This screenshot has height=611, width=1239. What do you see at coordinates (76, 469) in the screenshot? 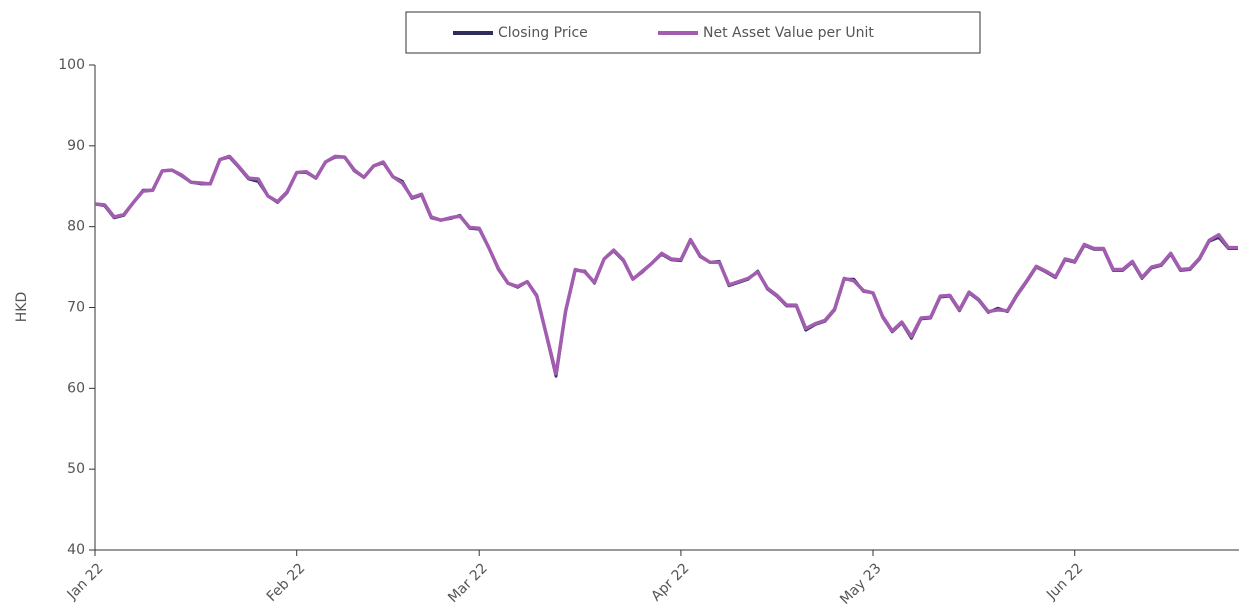
I see `y-tick-label: 50` at bounding box center [76, 469].